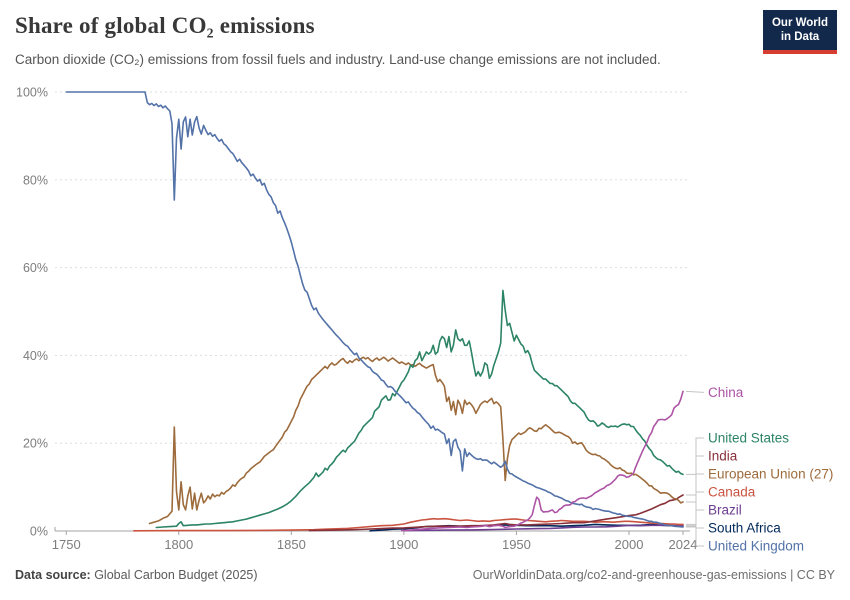 The height and width of the screenshot is (600, 850). Describe the element at coordinates (770, 474) in the screenshot. I see `series-label-european-union-27-: European Union (27)` at that location.